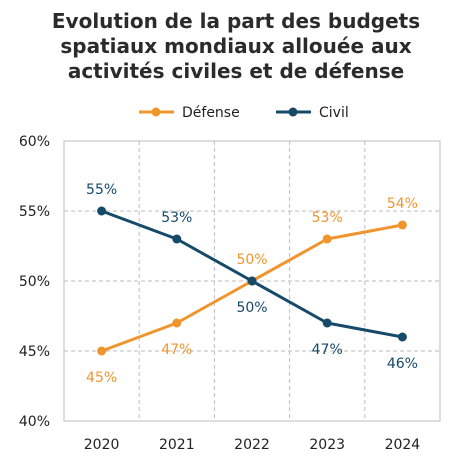 The width and height of the screenshot is (472, 463). What do you see at coordinates (236, 21) in the screenshot?
I see `chart-title-line-1: Evolution de la part des budgets` at bounding box center [236, 21].